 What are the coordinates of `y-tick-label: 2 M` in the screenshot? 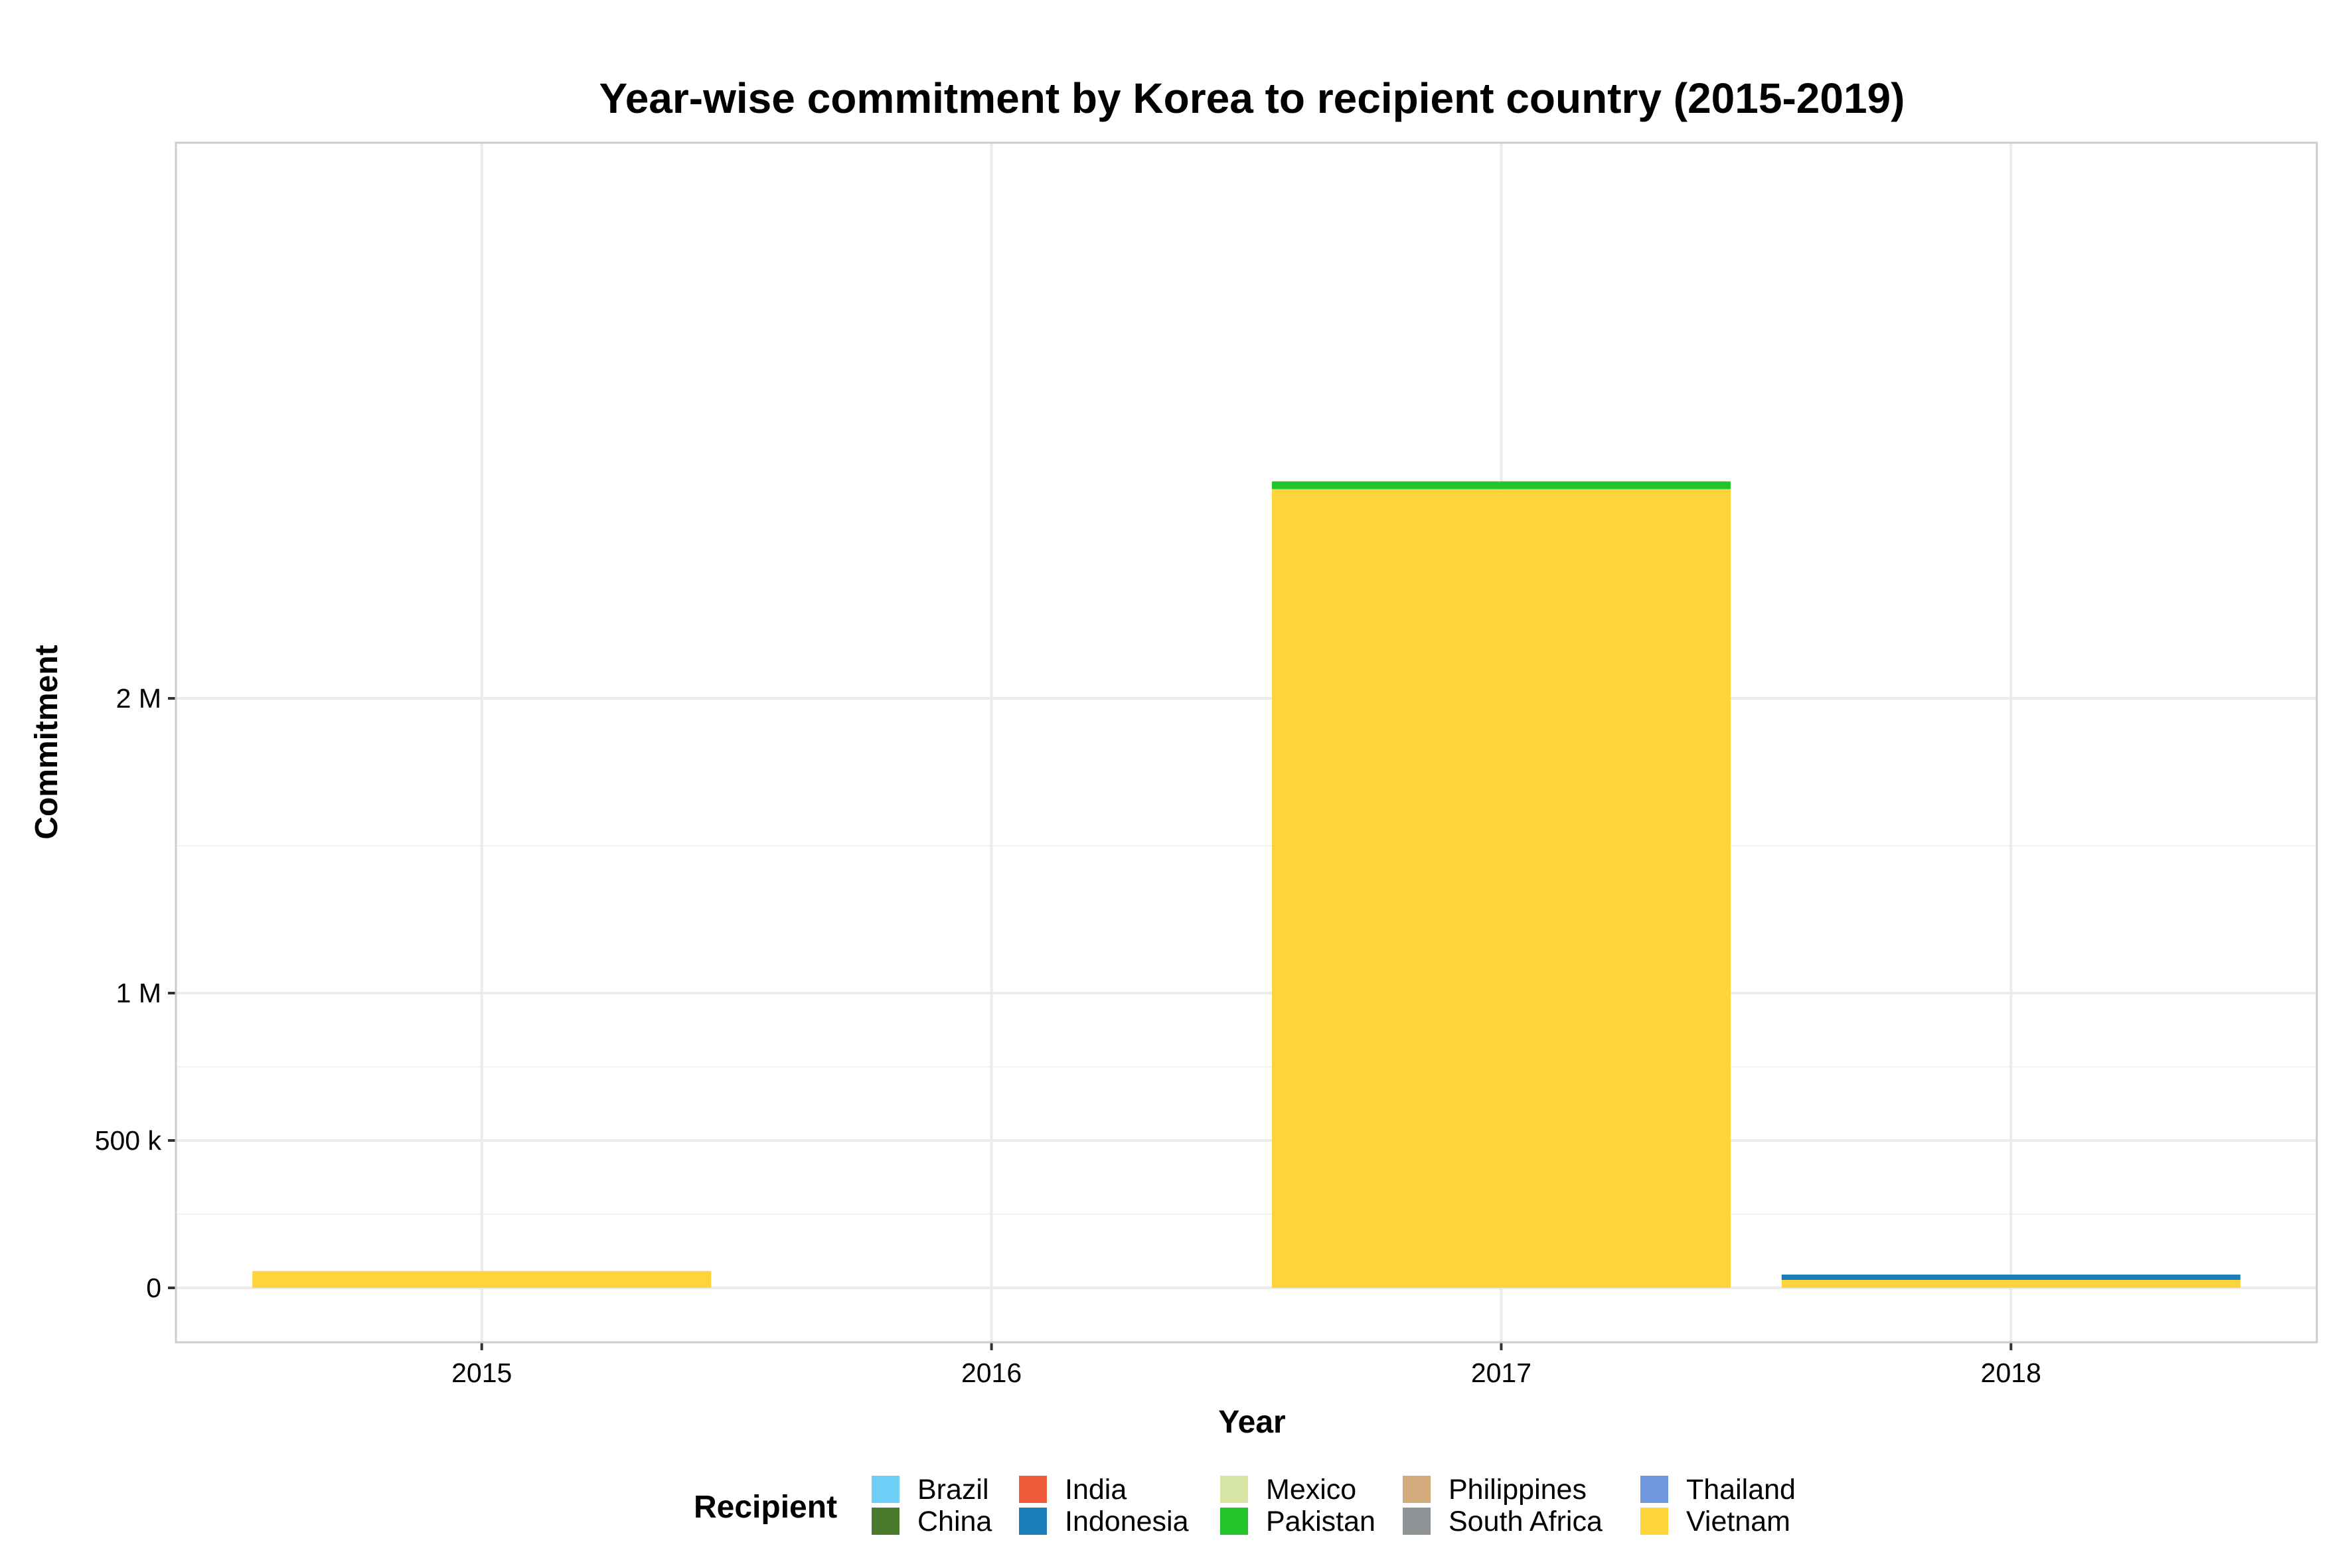 It's located at (138, 699).